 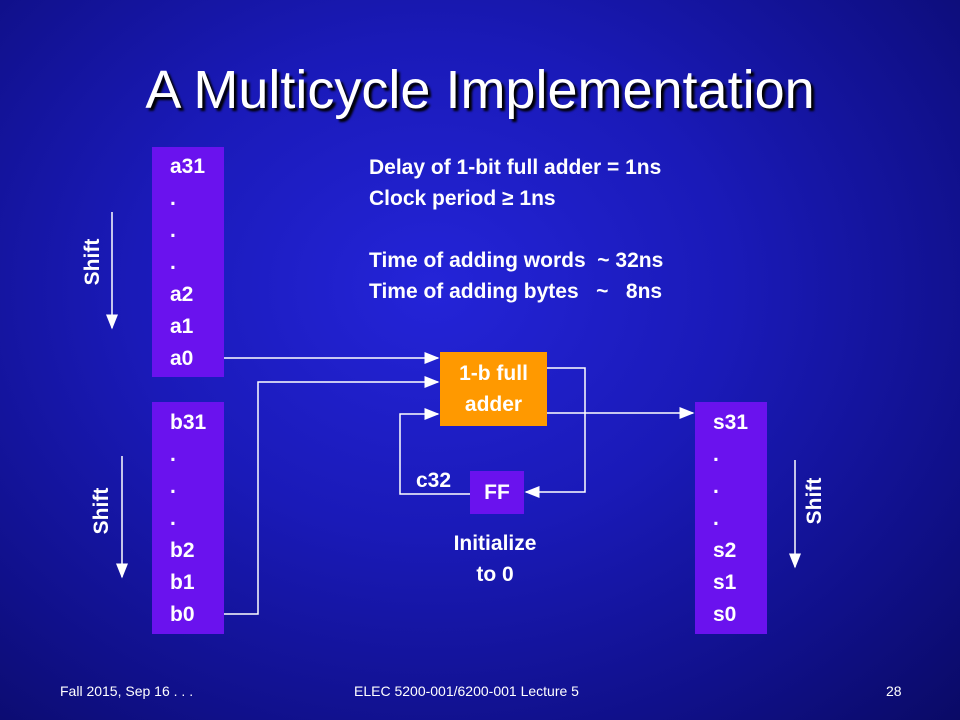 What do you see at coordinates (495, 543) in the screenshot?
I see `init-label-line1: Initialize` at bounding box center [495, 543].